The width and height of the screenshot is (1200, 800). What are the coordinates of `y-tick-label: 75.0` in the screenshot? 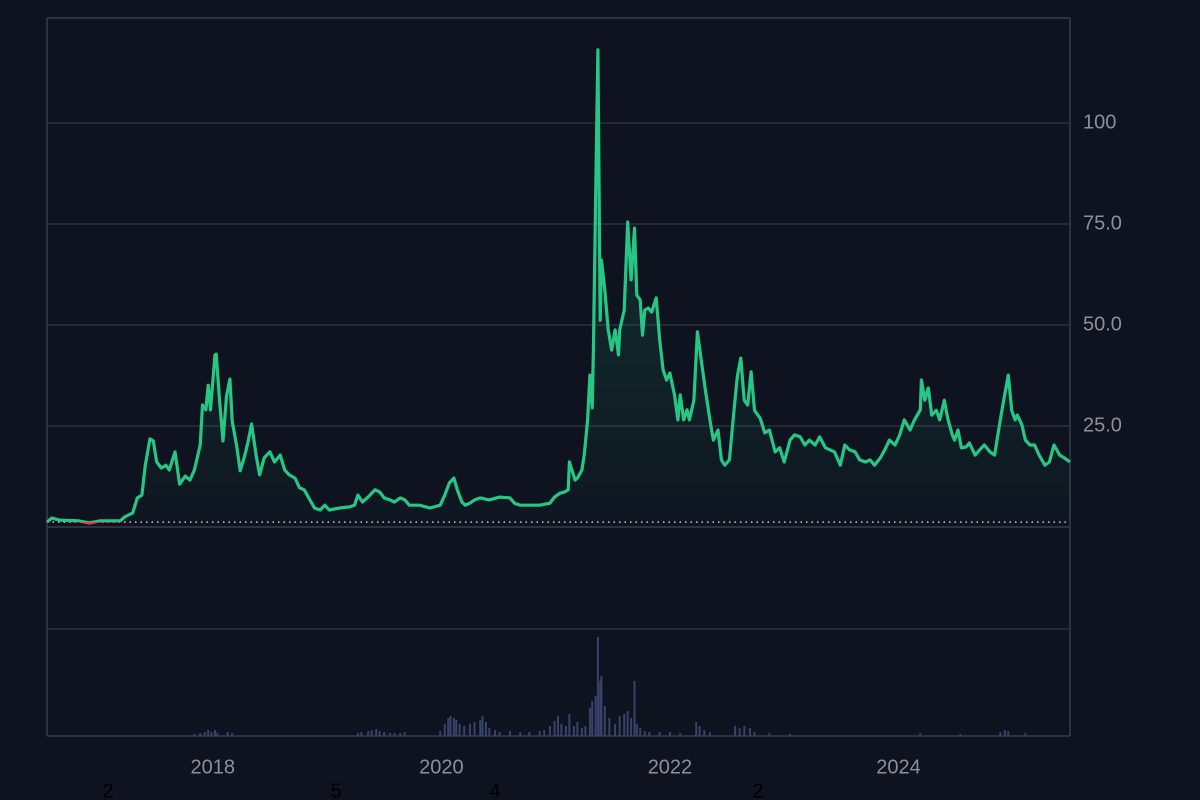 It's located at (1102, 223).